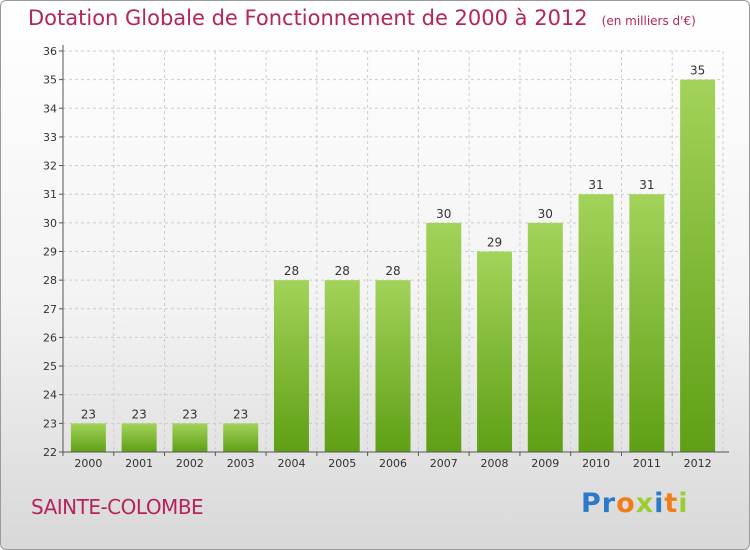 Image resolution: width=750 pixels, height=550 pixels. Describe the element at coordinates (241, 463) in the screenshot. I see `x-tick-label: 2003` at that location.